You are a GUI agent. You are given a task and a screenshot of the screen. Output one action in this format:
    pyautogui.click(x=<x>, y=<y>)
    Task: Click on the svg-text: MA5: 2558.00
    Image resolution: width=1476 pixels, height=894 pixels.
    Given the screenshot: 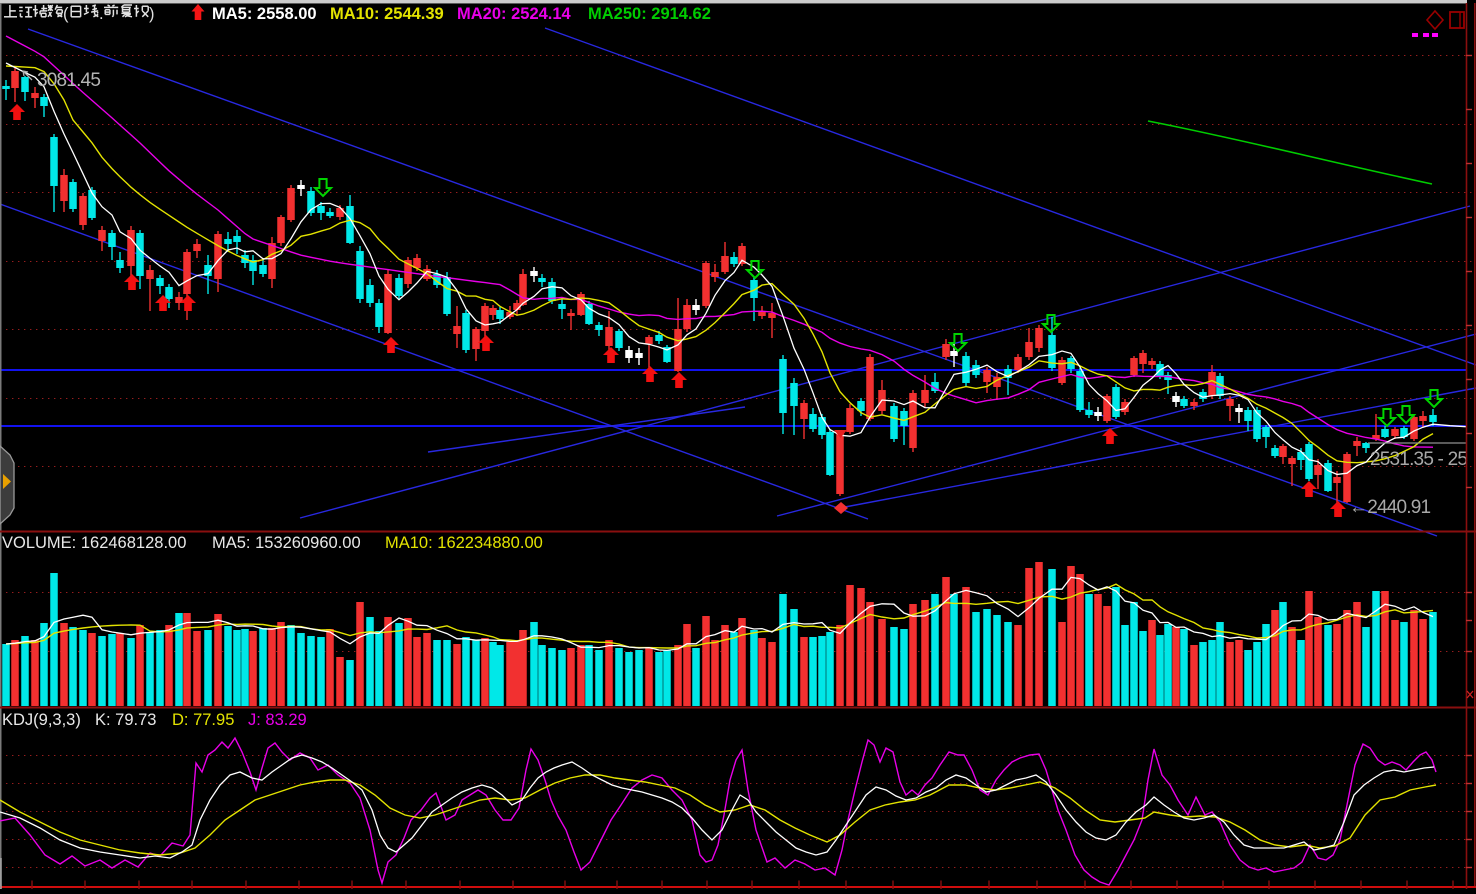 What is the action you would take?
    pyautogui.click(x=264, y=14)
    